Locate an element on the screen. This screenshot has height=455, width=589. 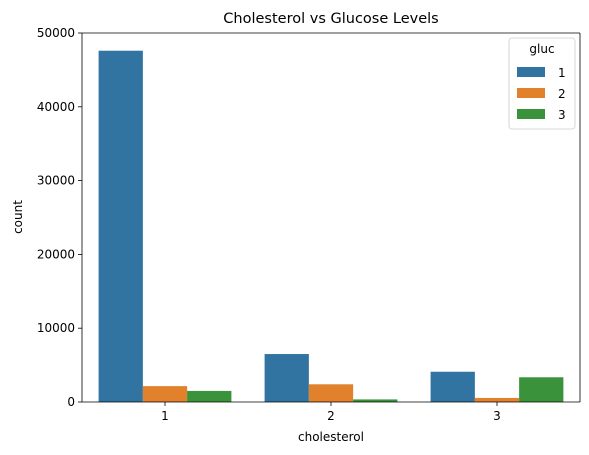
chart-title: Cholesterol vs Glucose Levels is located at coordinates (330, 19).